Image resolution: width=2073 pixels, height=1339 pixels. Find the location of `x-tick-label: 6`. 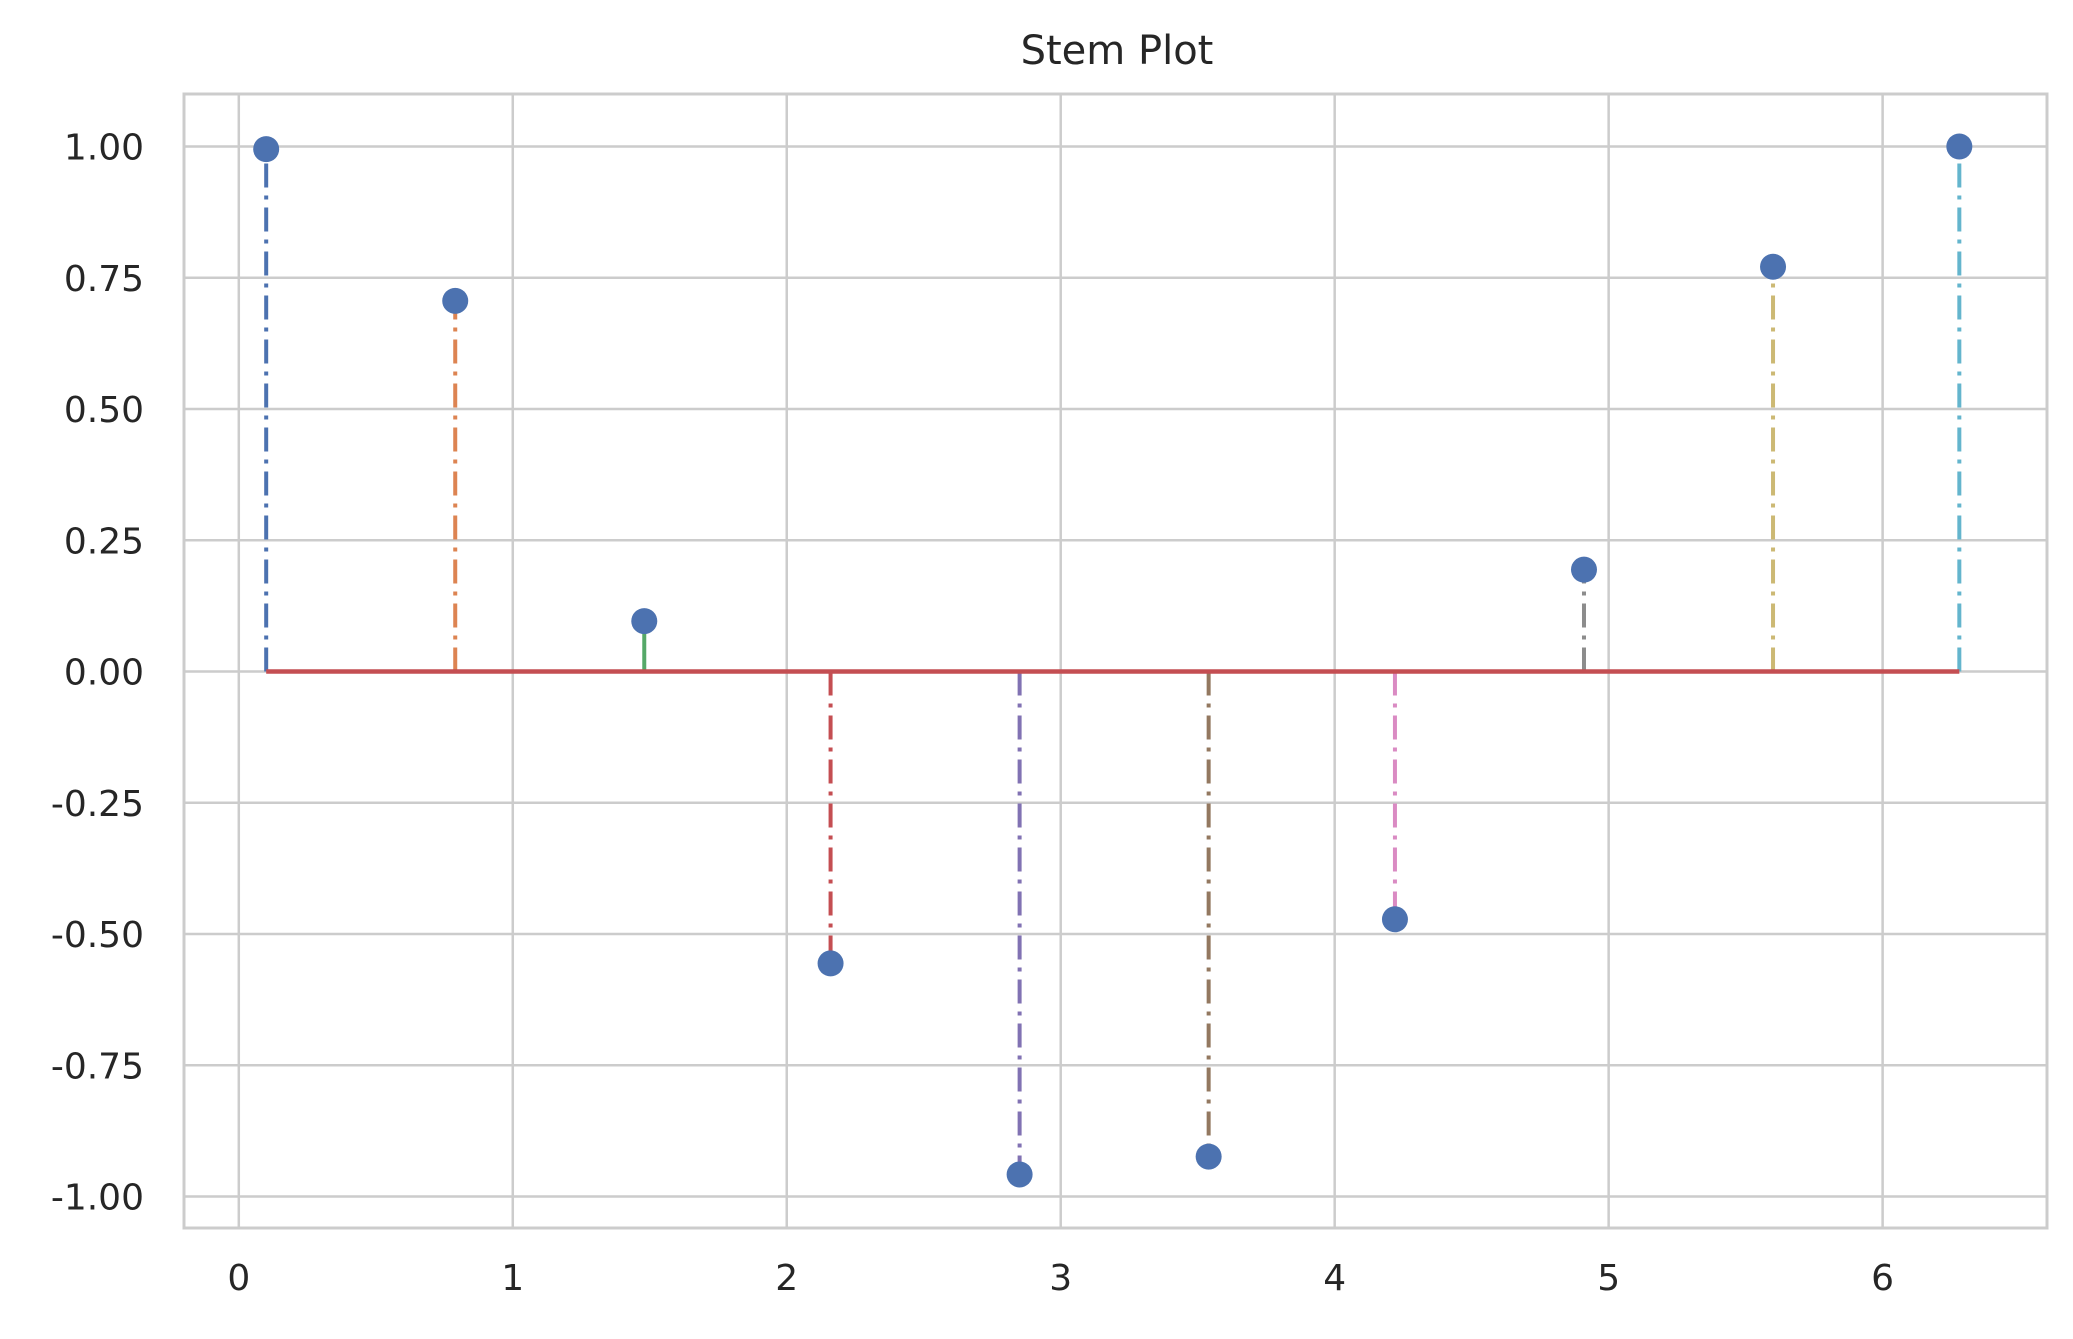

x-tick-label: 6 is located at coordinates (1882, 1278).